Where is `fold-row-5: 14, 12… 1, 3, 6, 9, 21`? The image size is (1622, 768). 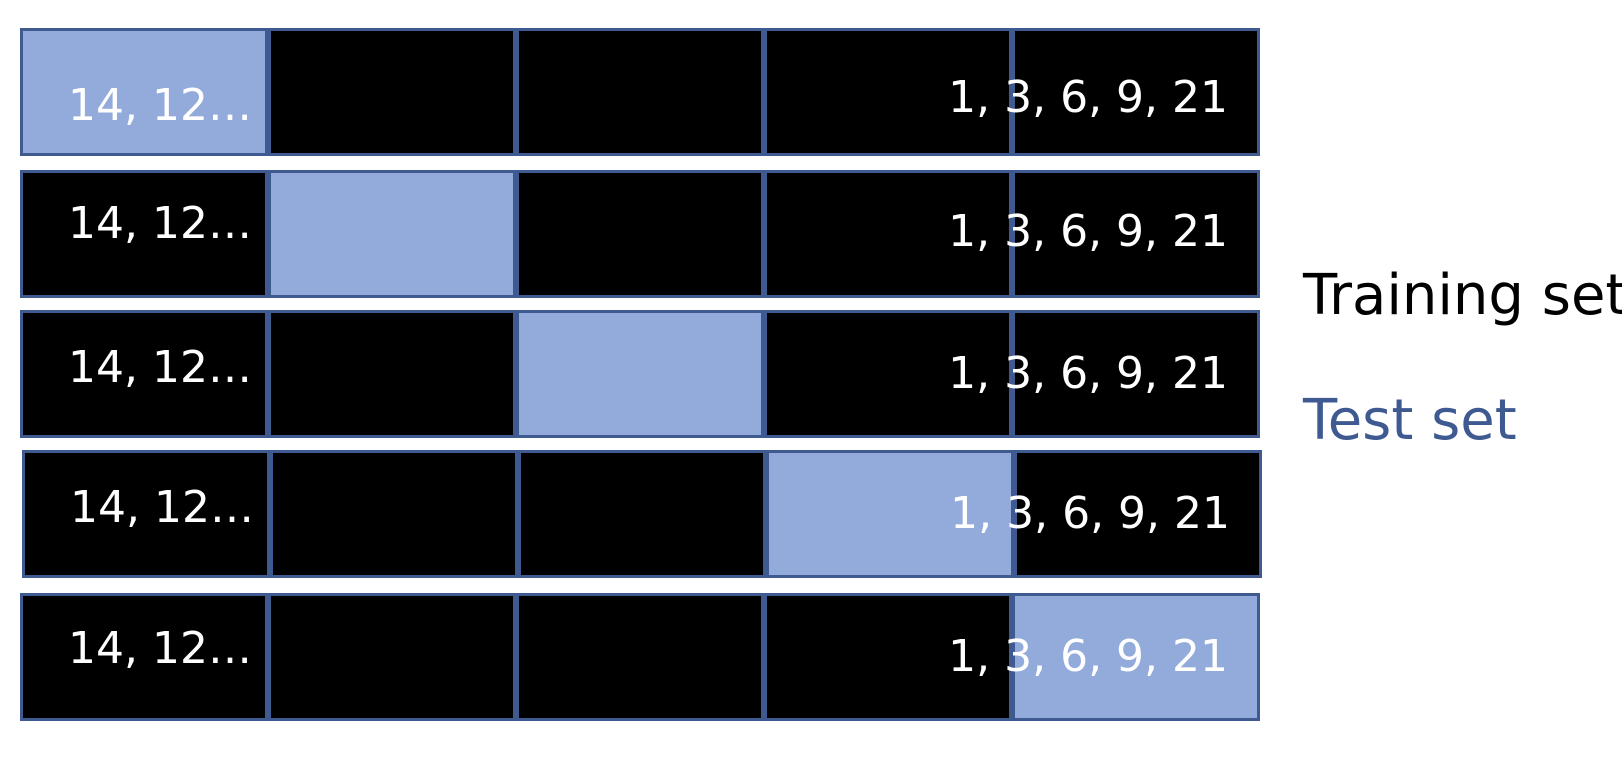
fold-row-5: 14, 12… 1, 3, 6, 9, 21 is located at coordinates (640, 657).